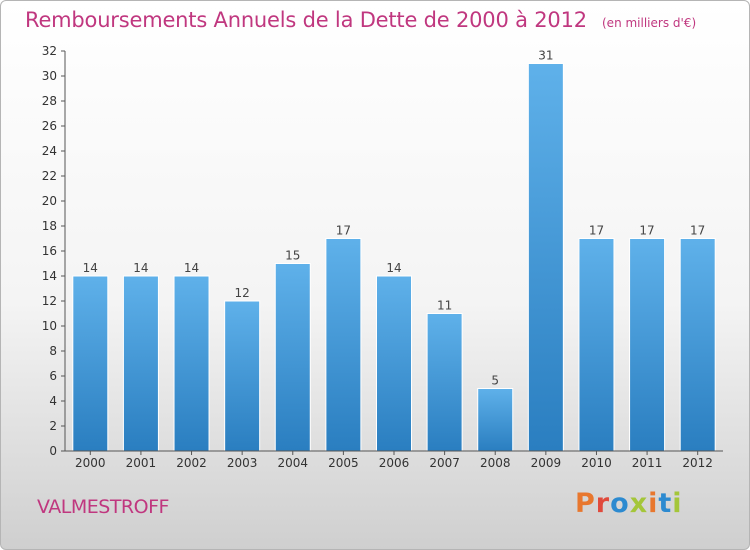 Image resolution: width=750 pixels, height=550 pixels. What do you see at coordinates (49, 251) in the screenshot?
I see `y-tick-label: 16` at bounding box center [49, 251].